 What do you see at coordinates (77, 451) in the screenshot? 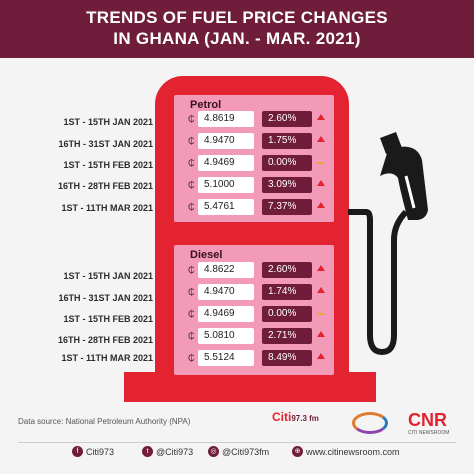
I see `facebook-icon: f` at bounding box center [77, 451].